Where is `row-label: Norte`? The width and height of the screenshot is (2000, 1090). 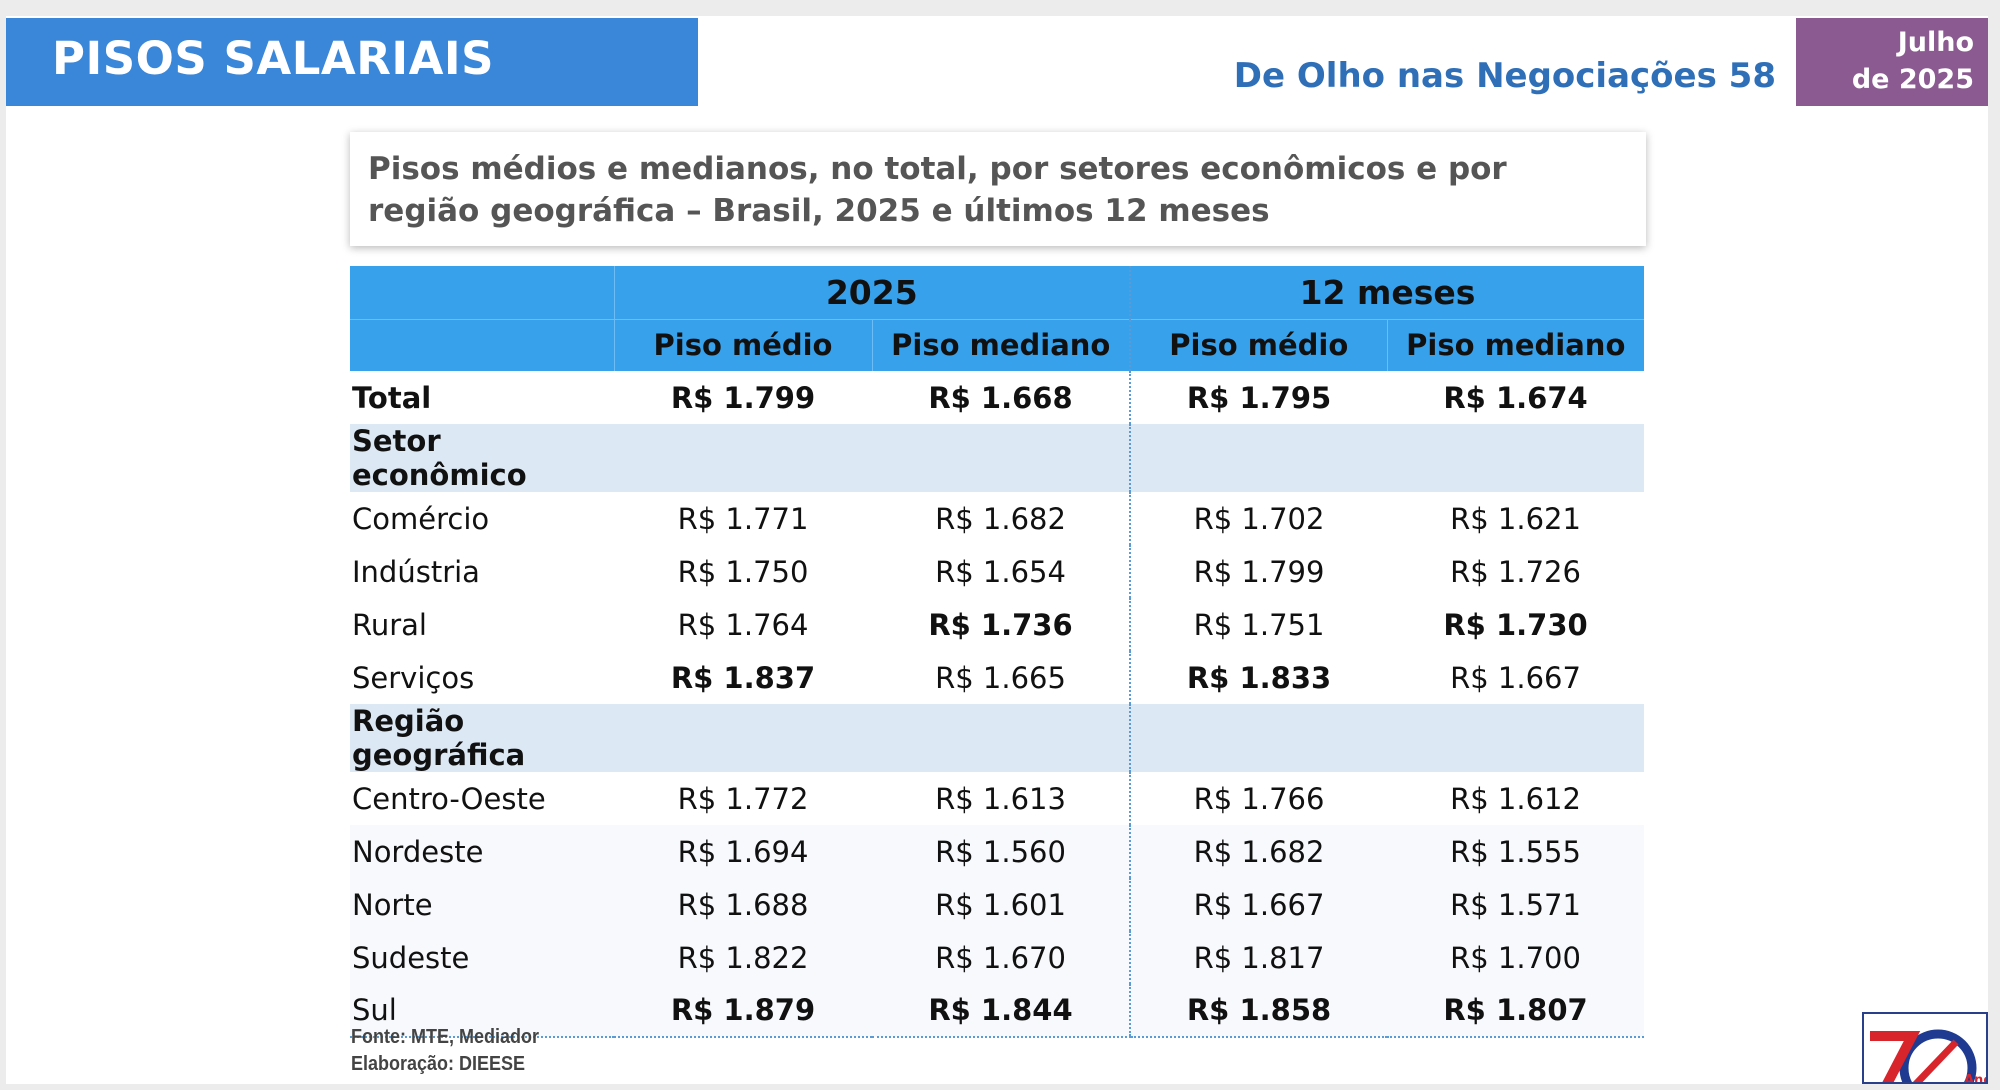
row-label: Norte is located at coordinates (482, 904).